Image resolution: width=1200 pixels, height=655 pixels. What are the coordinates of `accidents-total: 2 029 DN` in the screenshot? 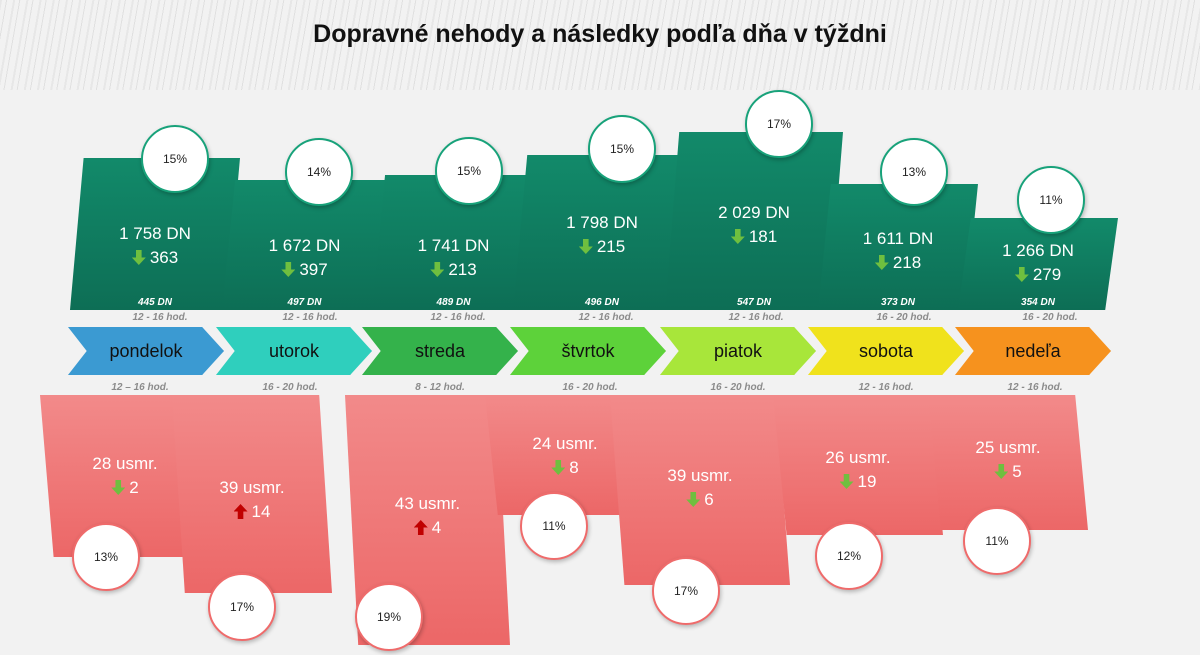 It's located at (754, 212).